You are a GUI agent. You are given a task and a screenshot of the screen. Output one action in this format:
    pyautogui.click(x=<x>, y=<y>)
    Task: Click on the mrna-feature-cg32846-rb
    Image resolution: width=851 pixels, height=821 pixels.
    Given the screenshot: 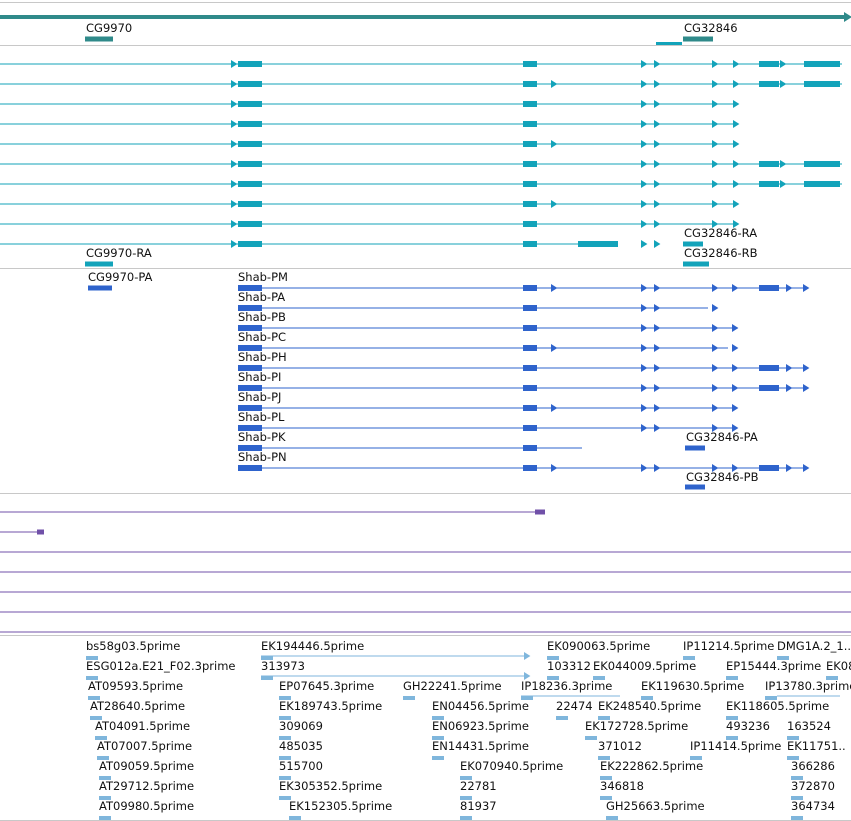 What is the action you would take?
    pyautogui.click(x=696, y=264)
    